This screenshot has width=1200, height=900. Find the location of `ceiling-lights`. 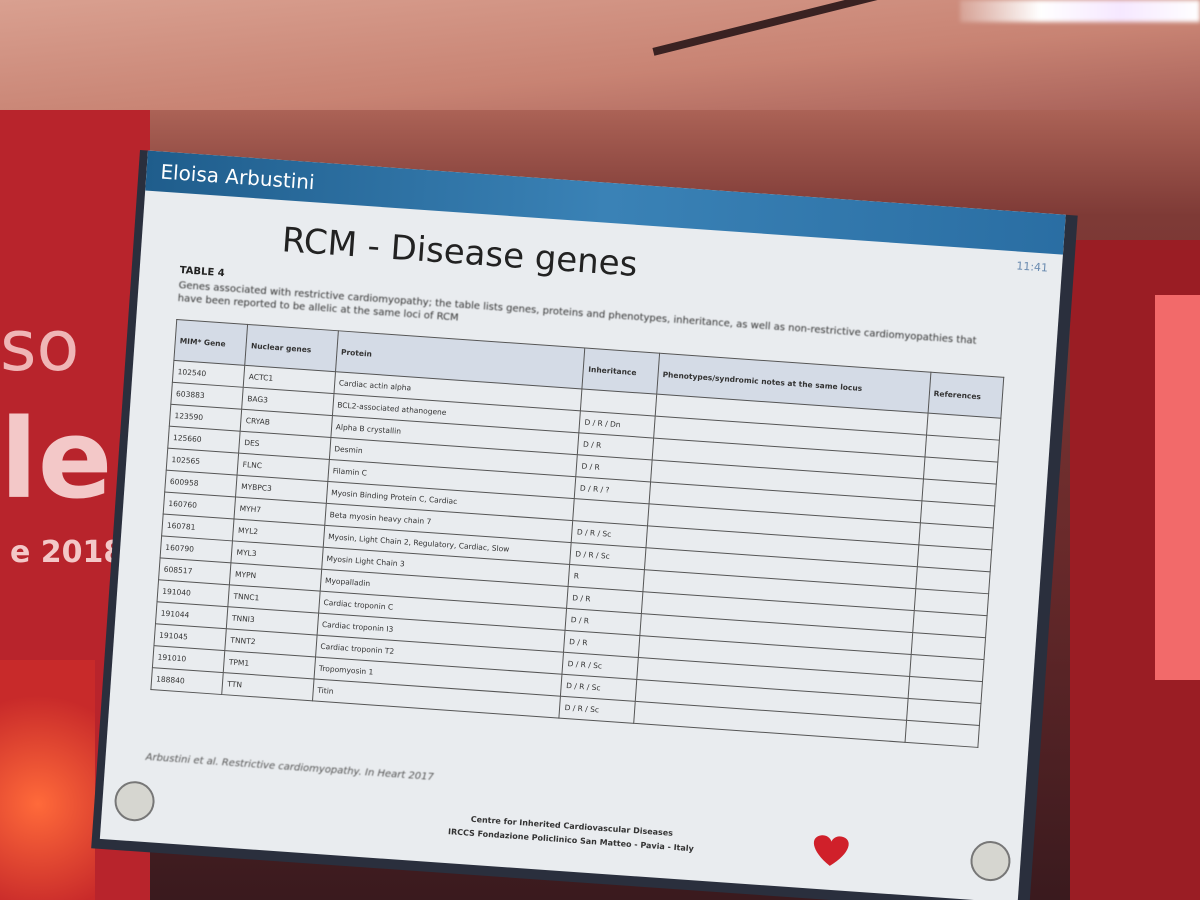

ceiling-lights is located at coordinates (1080, 11).